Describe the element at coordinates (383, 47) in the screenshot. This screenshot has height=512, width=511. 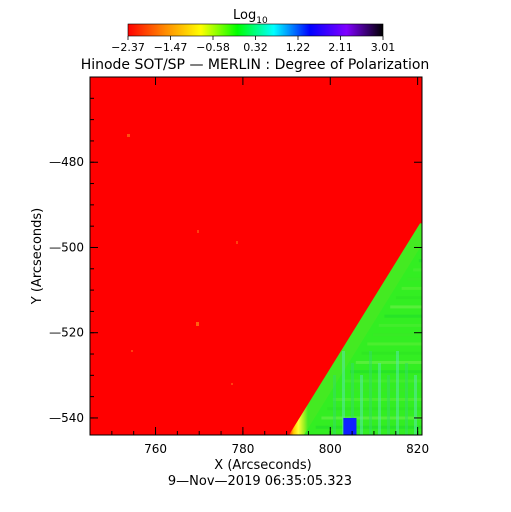
I see `colorbar-tick-label: 3.01` at that location.